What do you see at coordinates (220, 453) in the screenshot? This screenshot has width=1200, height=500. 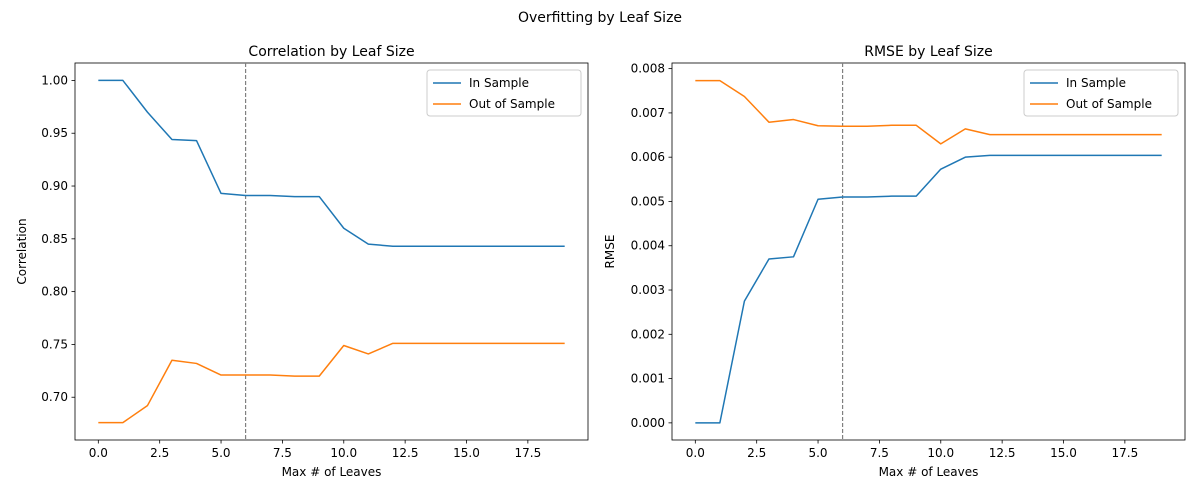 I see `correlation-xtick-label: 5.0` at bounding box center [220, 453].